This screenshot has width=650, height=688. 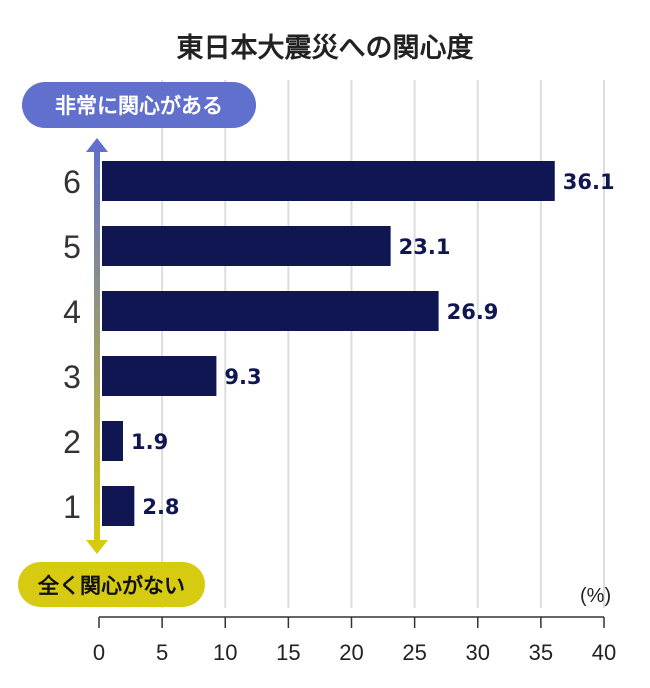 I want to click on x-tick-label: 10, so click(x=225, y=652).